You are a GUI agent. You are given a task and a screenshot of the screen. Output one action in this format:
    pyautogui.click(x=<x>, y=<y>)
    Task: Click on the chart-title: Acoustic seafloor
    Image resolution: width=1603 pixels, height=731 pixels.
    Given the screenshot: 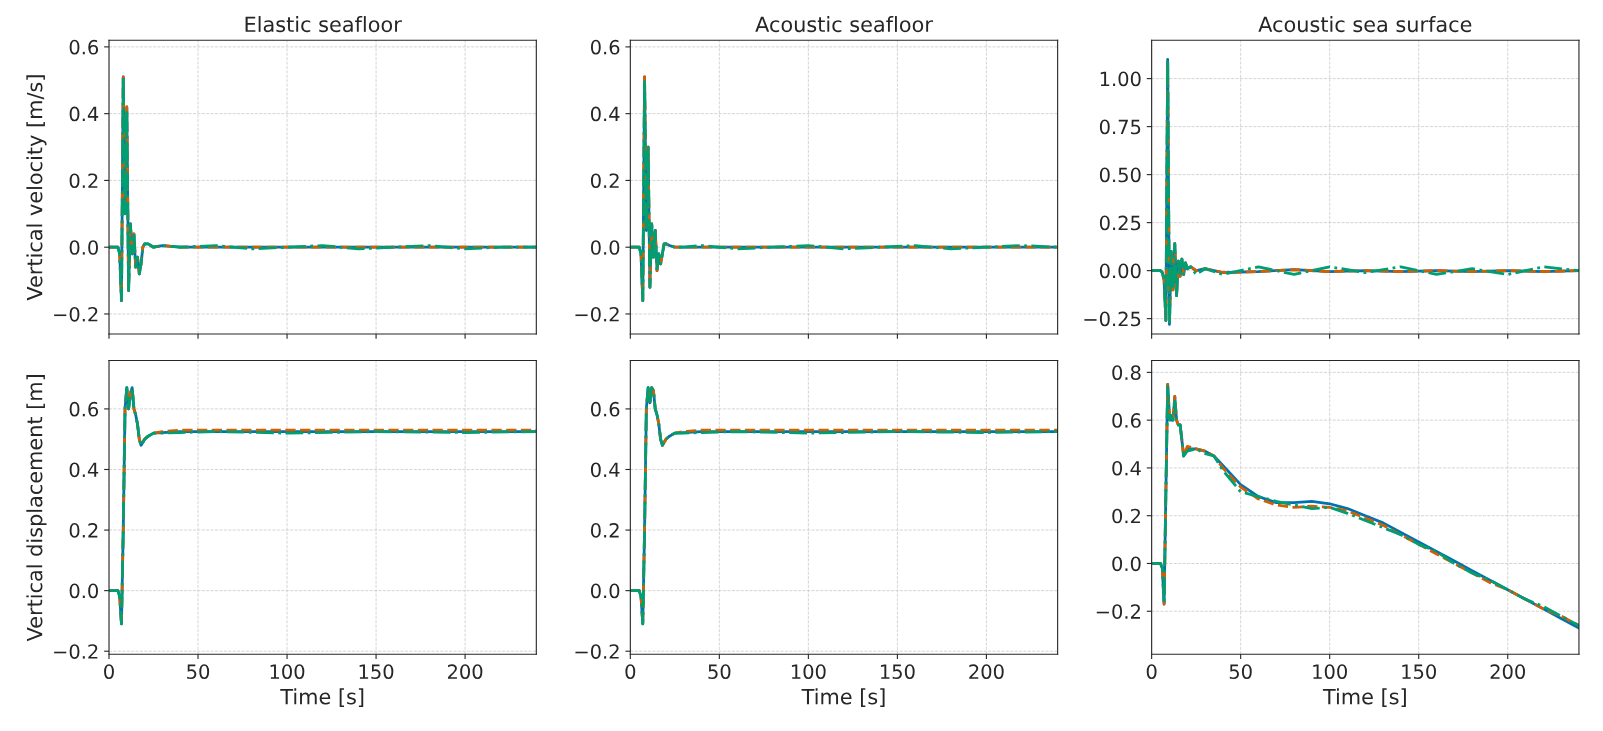 What is the action you would take?
    pyautogui.click(x=844, y=24)
    